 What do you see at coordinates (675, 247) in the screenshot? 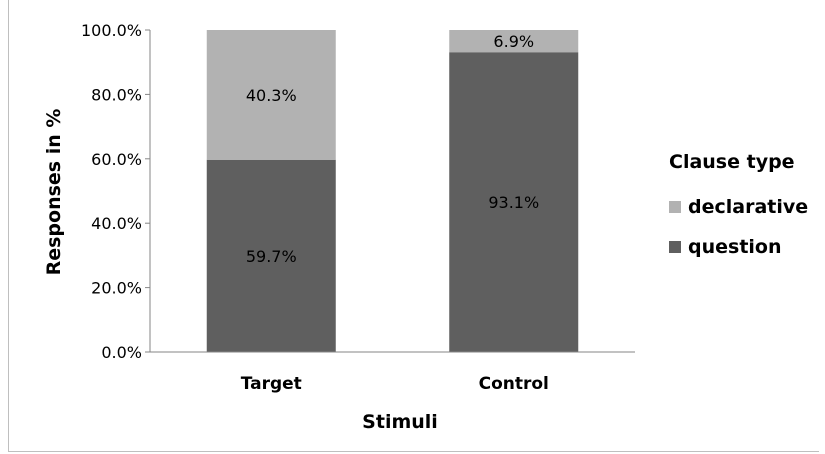
I see `legend-swatch-question` at bounding box center [675, 247].